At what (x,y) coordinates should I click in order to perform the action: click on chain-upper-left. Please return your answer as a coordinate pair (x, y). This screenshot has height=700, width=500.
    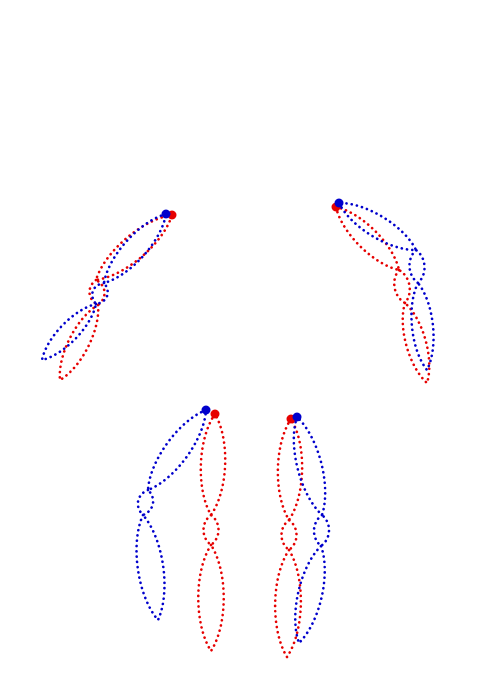
    Looking at the image, I should click on (107, 297).